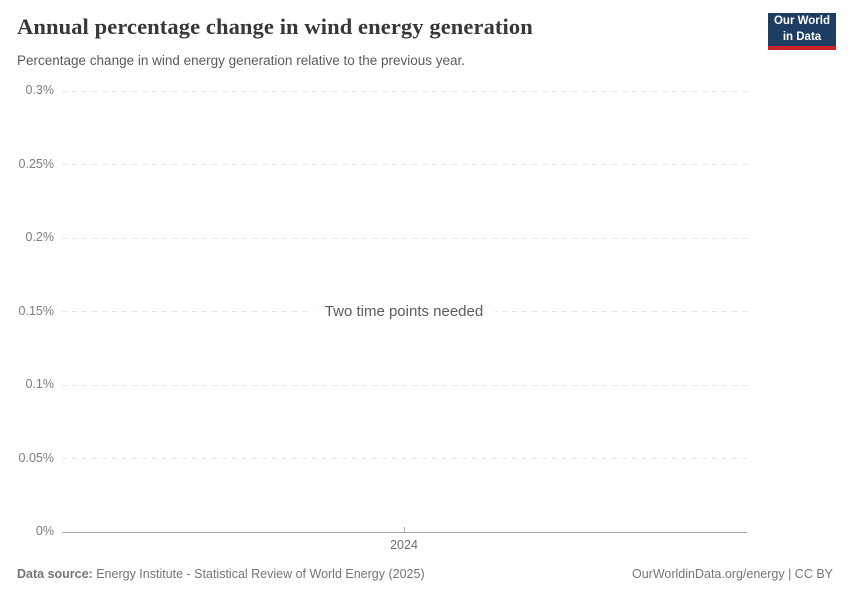 This screenshot has height=600, width=850. Describe the element at coordinates (404, 545) in the screenshot. I see `x-axis-tick-label: 2024` at that location.